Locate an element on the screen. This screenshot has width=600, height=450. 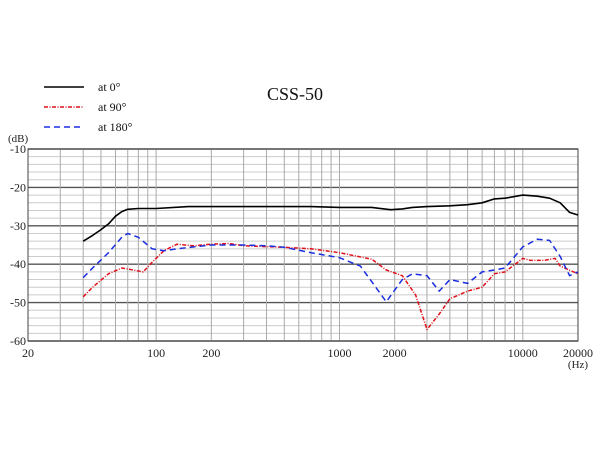
y-axis-label: (dB) is located at coordinates (18, 139).